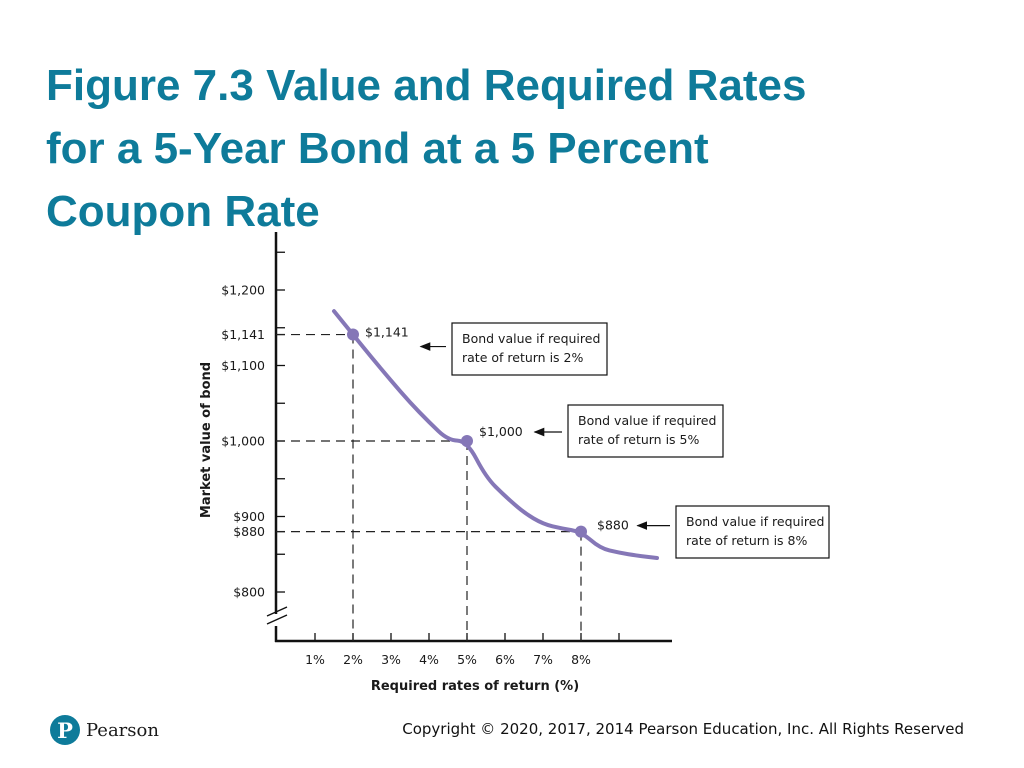 This screenshot has height=768, width=1024. What do you see at coordinates (613, 525) in the screenshot?
I see `data-point-label: $880` at bounding box center [613, 525].